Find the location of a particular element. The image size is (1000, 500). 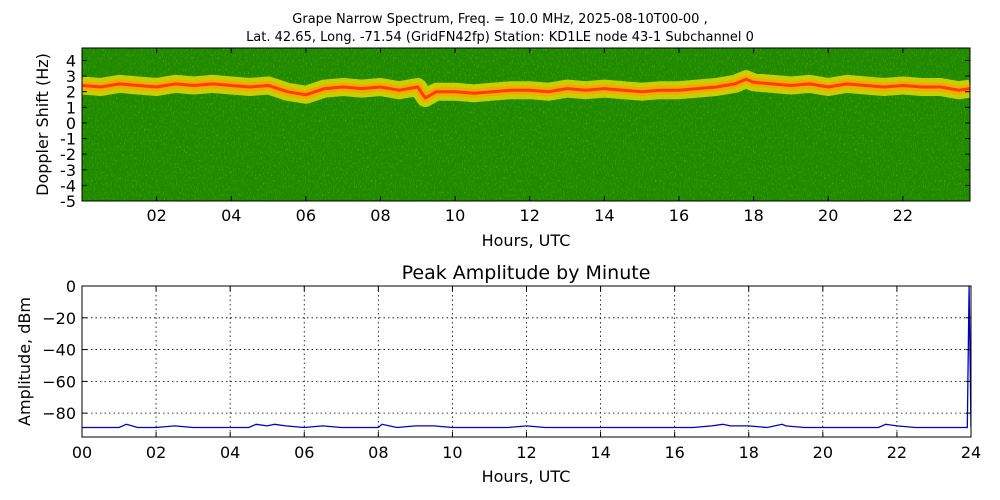

amplitude-y-tick: 0 is located at coordinates (518, 286).